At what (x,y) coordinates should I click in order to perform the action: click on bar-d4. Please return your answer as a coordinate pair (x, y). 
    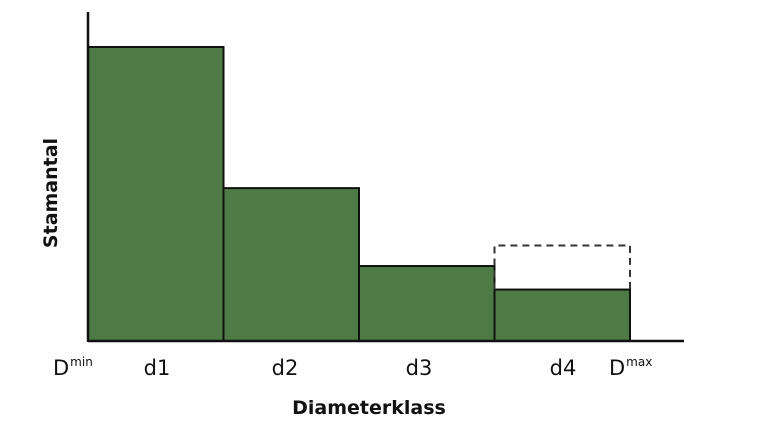
    Looking at the image, I should click on (562, 315).